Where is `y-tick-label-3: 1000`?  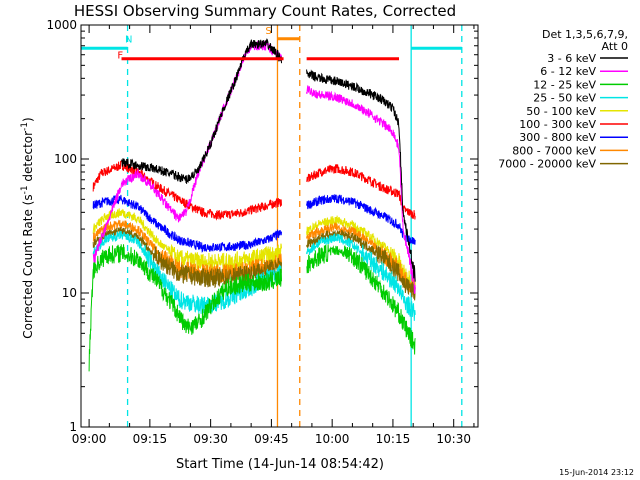 y-tick-label-3: 1000 is located at coordinates (61, 25).